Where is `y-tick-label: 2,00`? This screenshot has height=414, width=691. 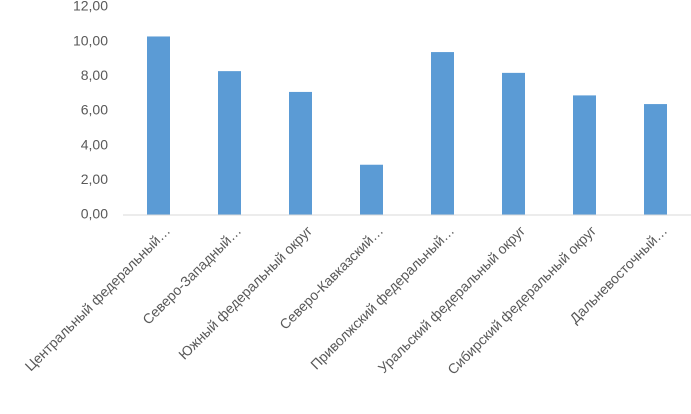
y-tick-label: 2,00 is located at coordinates (94, 179).